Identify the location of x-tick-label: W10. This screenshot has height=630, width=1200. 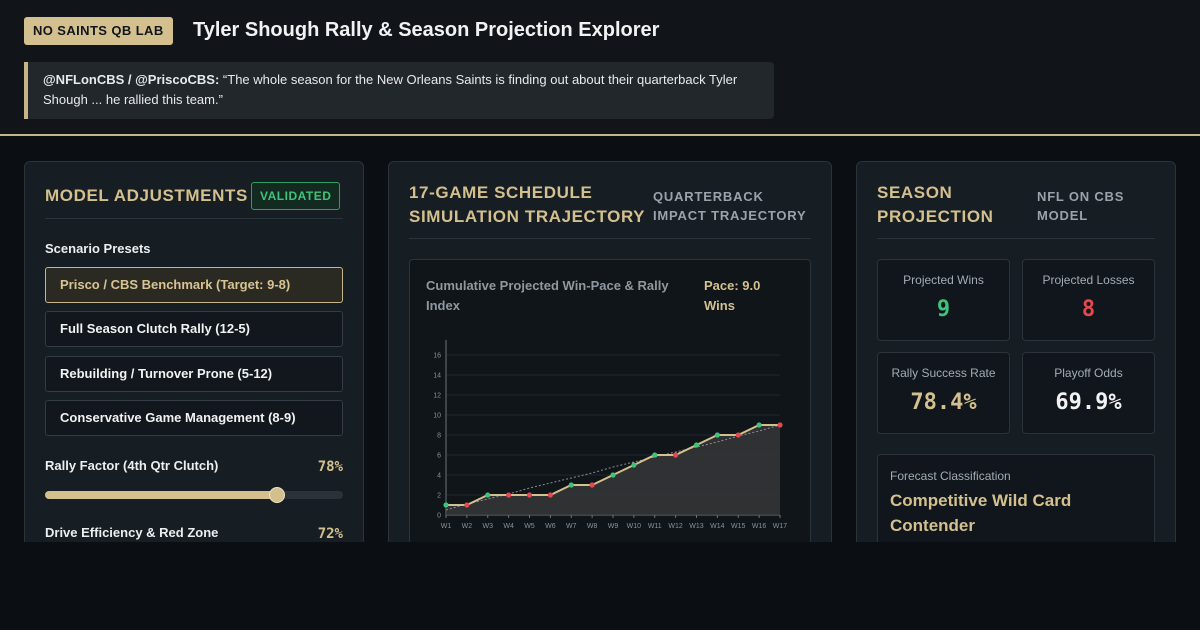
(634, 526).